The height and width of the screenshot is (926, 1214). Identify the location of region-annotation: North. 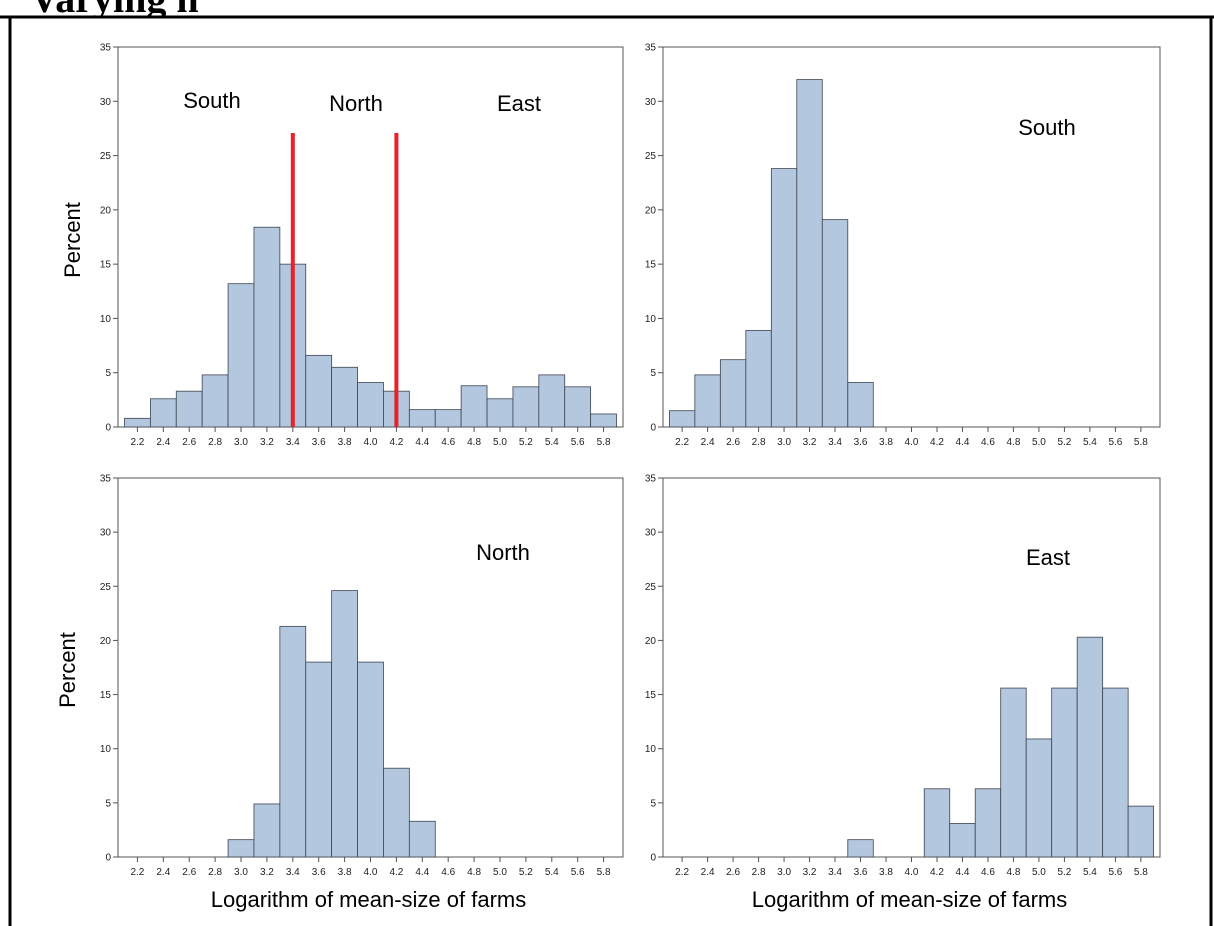
(503, 552).